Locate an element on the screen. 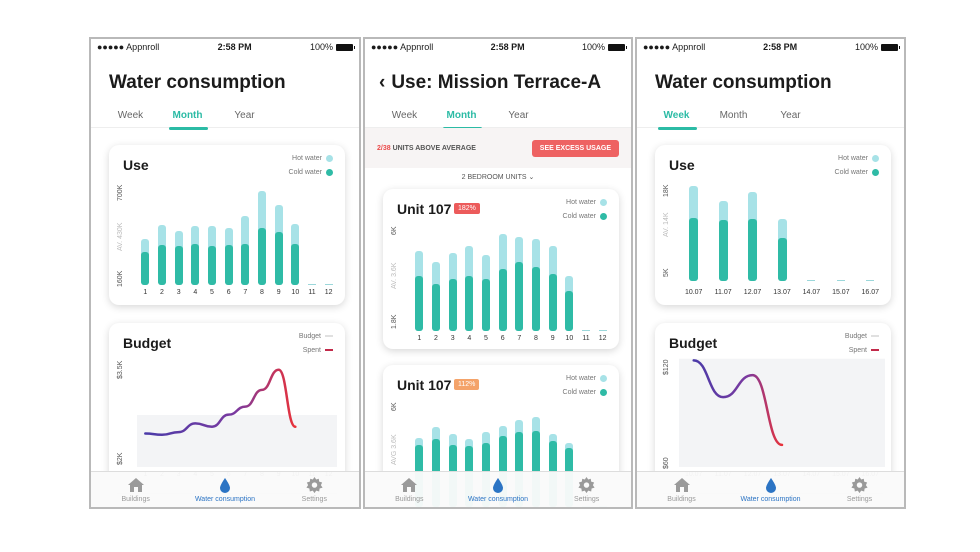 Image resolution: width=980 pixels, height=552 pixels. empty-bar-marker is located at coordinates (328, 284).